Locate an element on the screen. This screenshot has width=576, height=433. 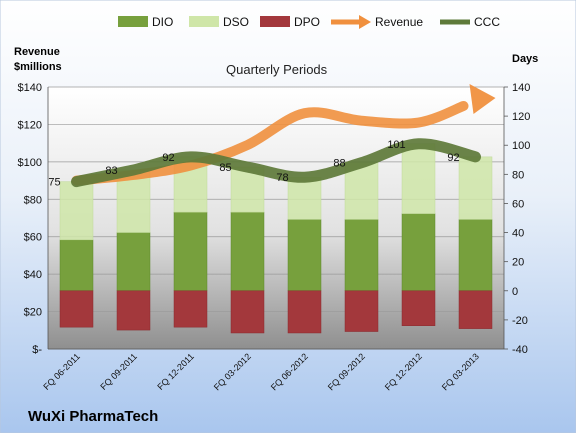
ccc-data-label: 78 is located at coordinates (282, 178).